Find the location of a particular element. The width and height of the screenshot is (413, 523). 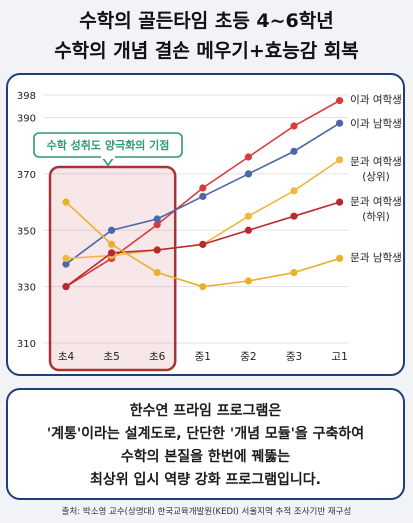

y-tick-label: 350 is located at coordinates (26, 231).